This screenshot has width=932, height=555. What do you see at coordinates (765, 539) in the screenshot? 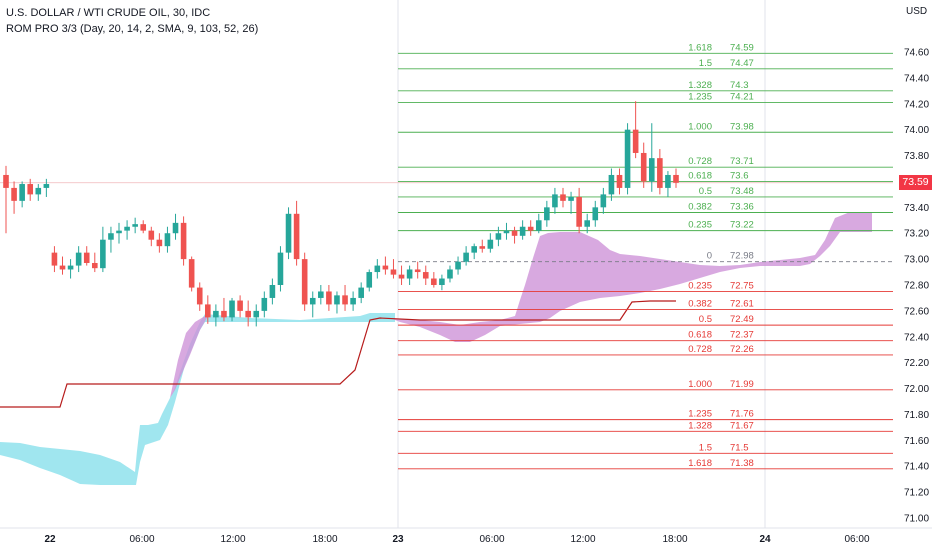
I see `time-tick-label: 24` at bounding box center [765, 539].